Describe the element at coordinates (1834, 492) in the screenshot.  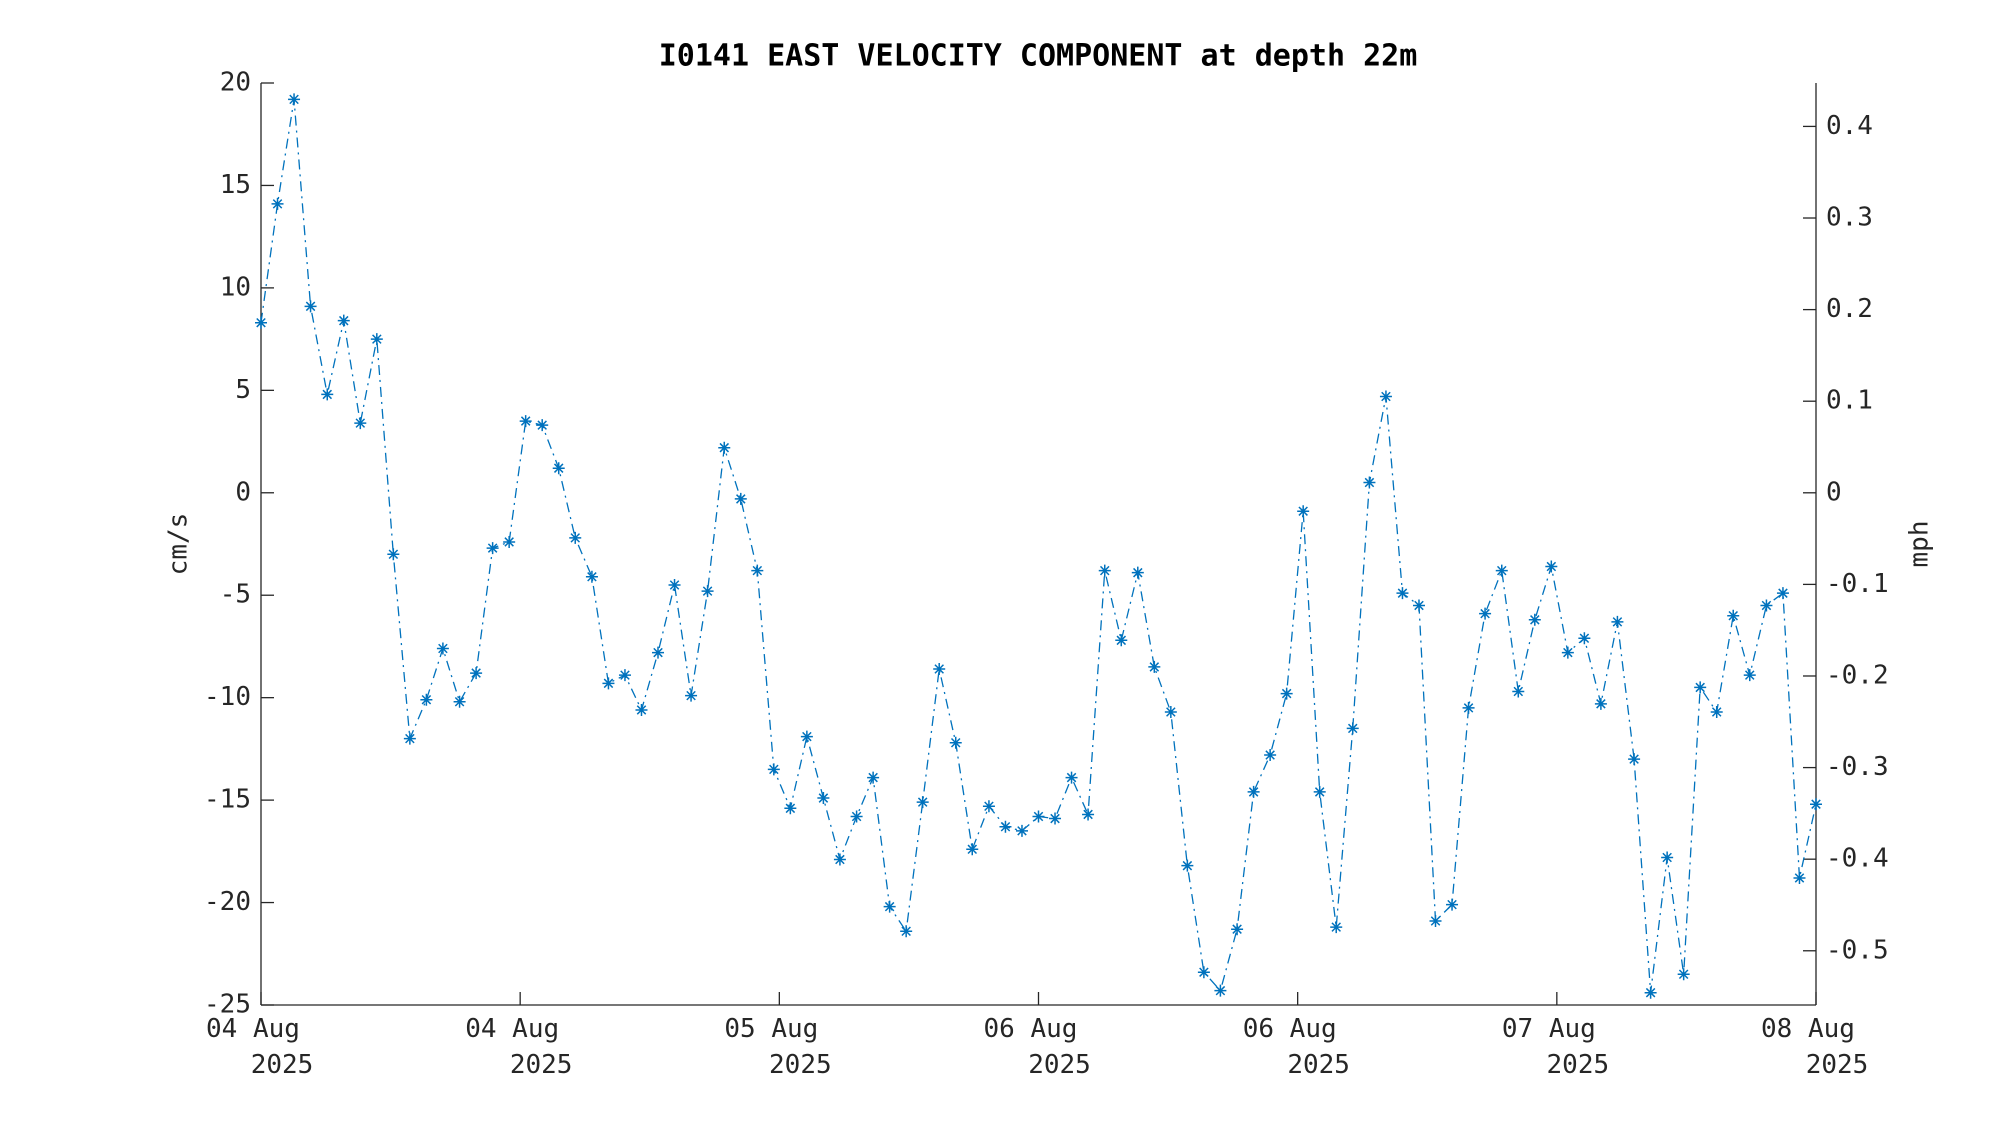
I see `y2-tick-label: 0` at that location.